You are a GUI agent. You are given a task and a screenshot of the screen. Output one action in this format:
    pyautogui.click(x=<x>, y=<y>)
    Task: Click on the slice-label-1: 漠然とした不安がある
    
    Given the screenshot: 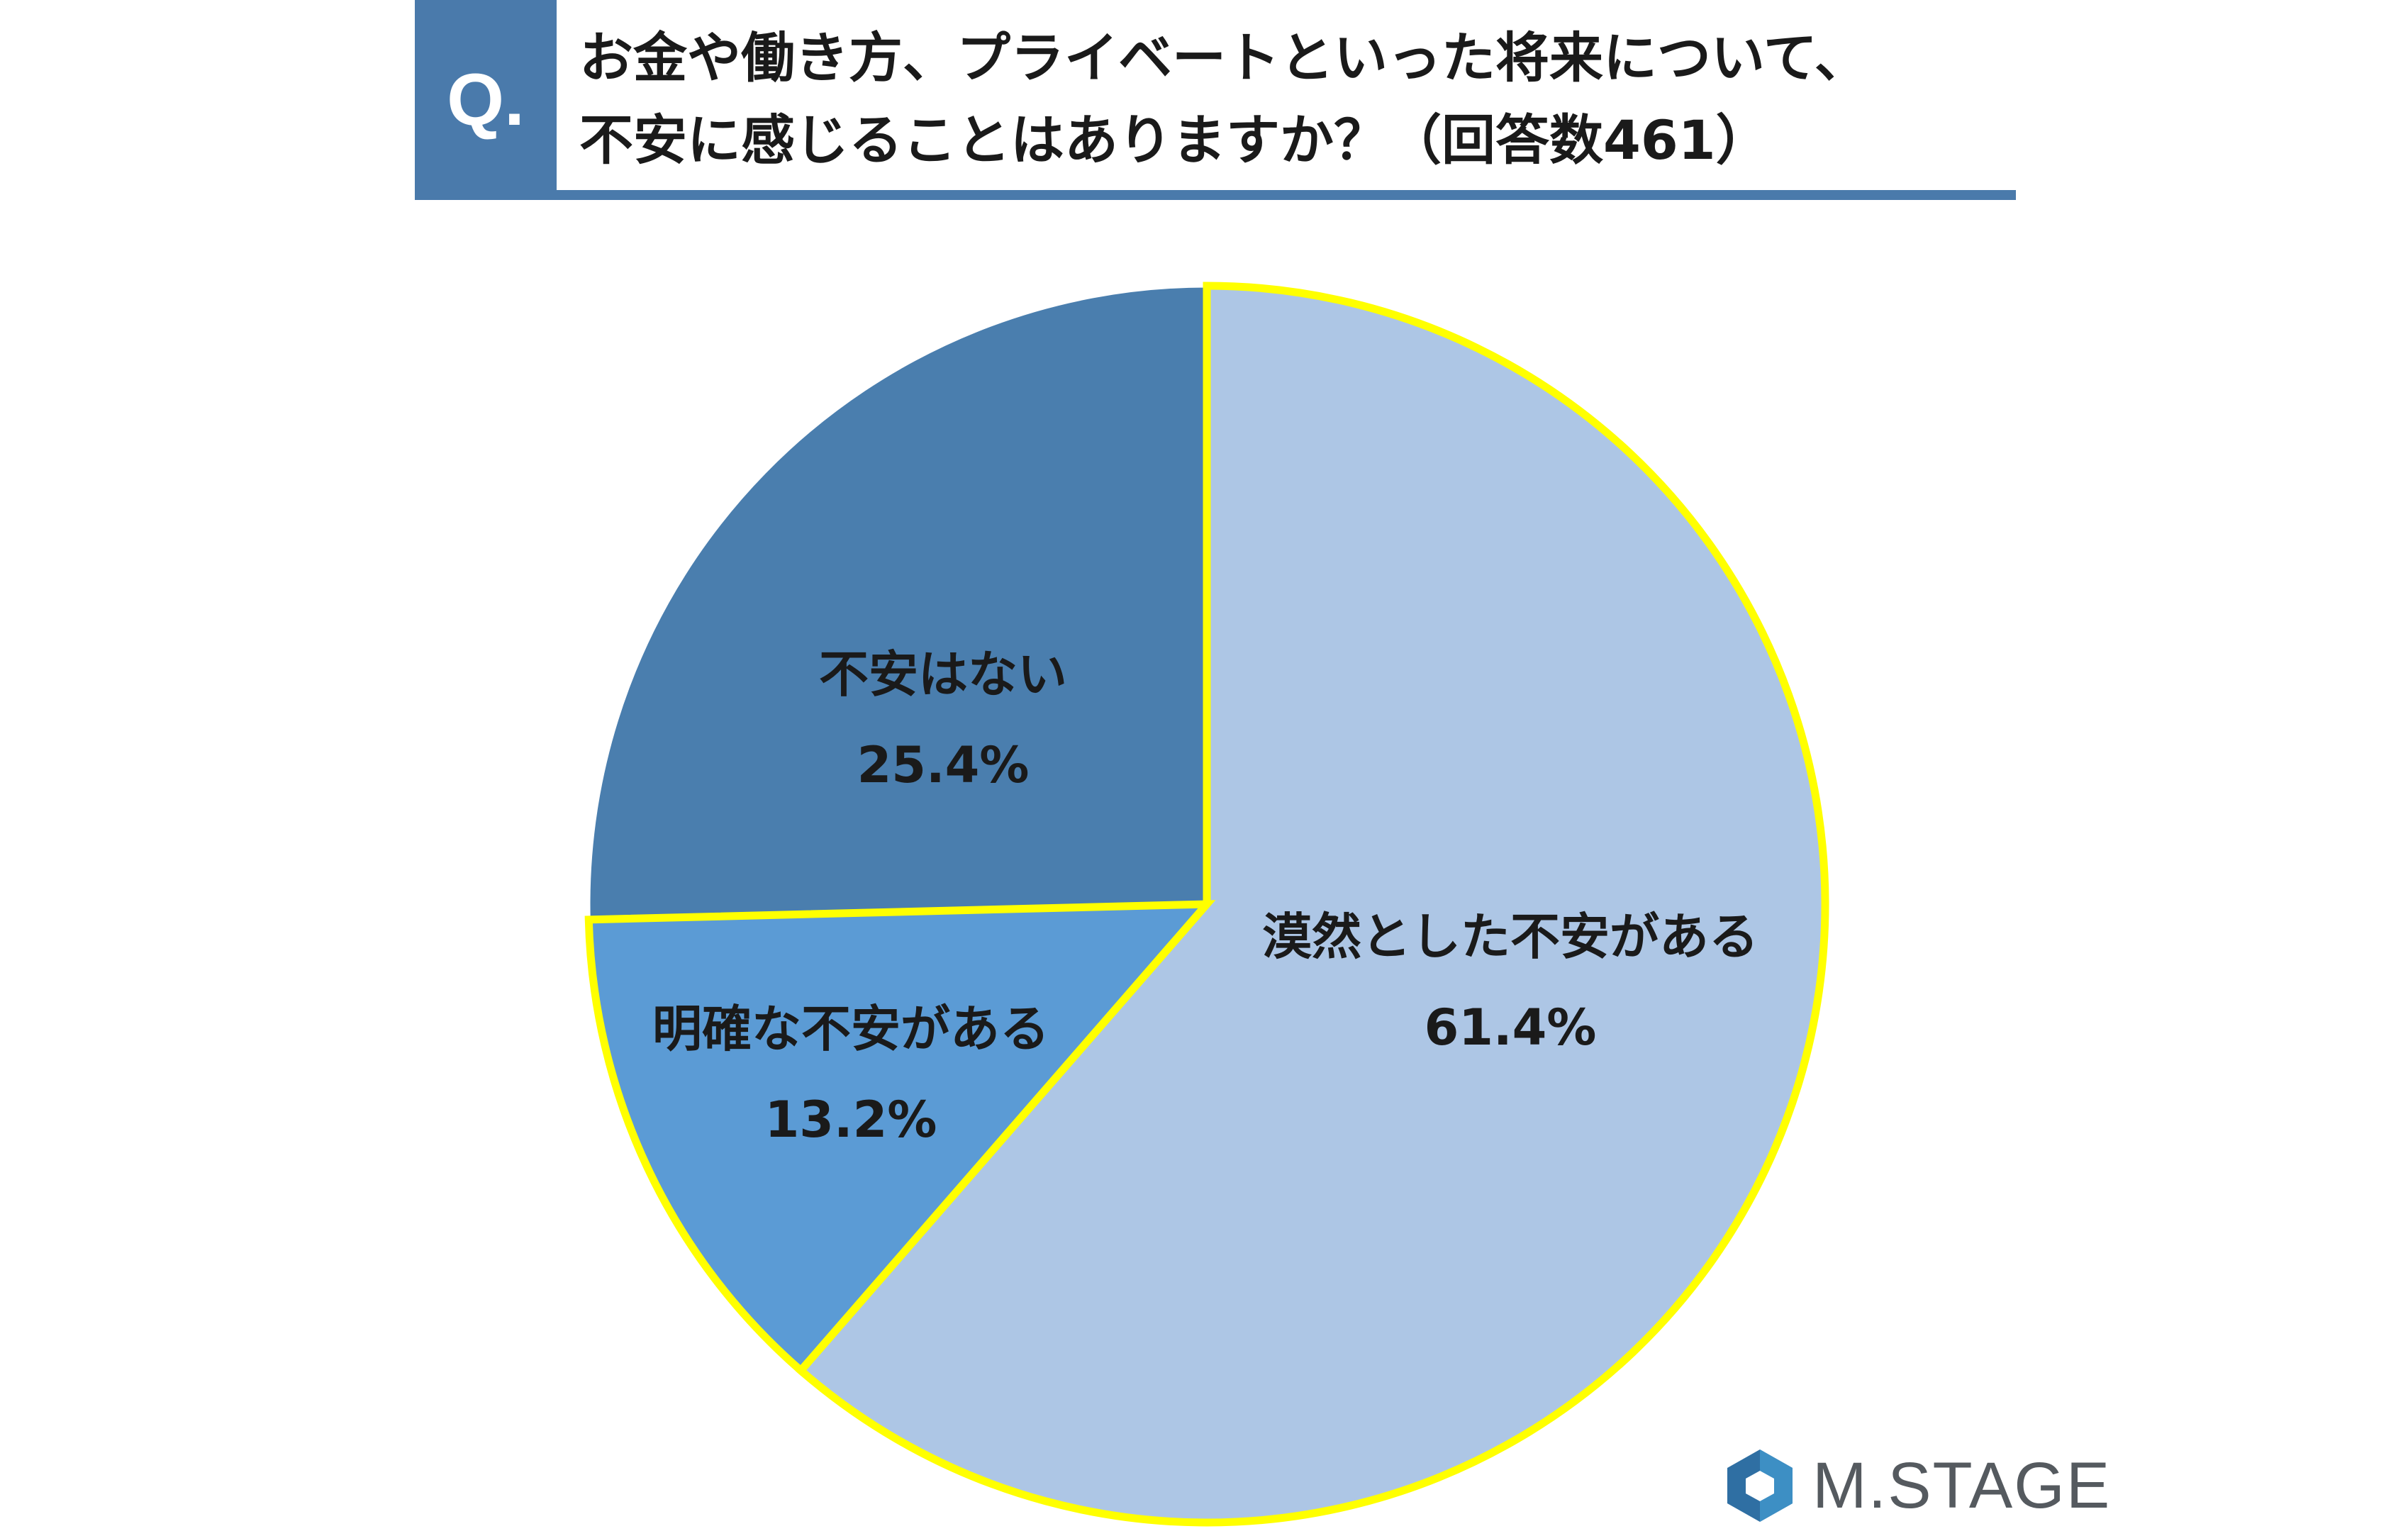 What is the action you would take?
    pyautogui.click(x=1510, y=937)
    